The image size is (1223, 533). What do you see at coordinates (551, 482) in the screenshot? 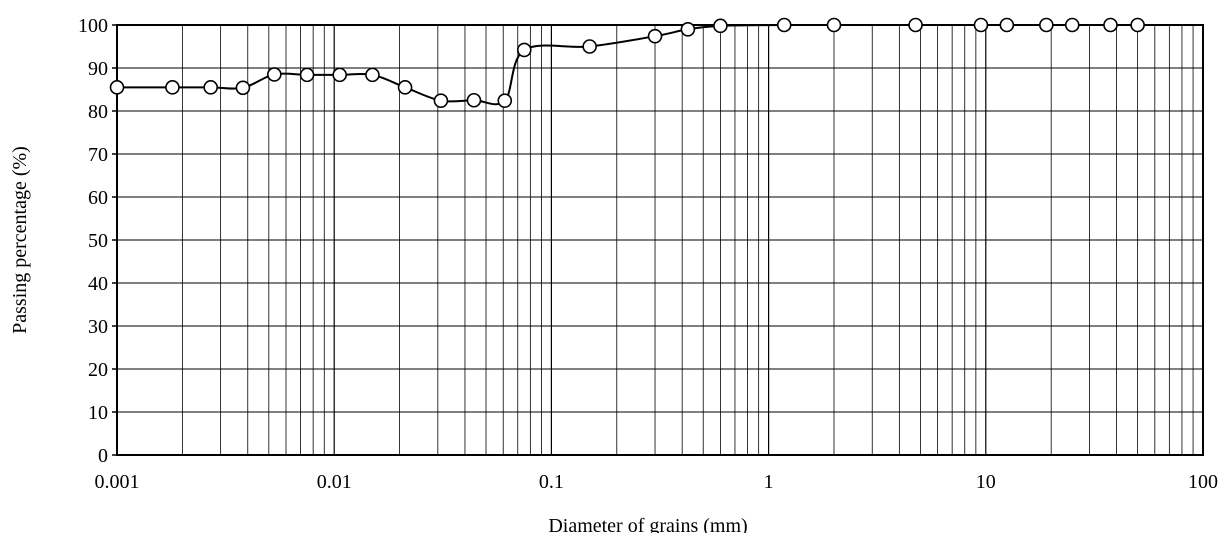
I see `x-tick-label: 0.1` at bounding box center [551, 482].